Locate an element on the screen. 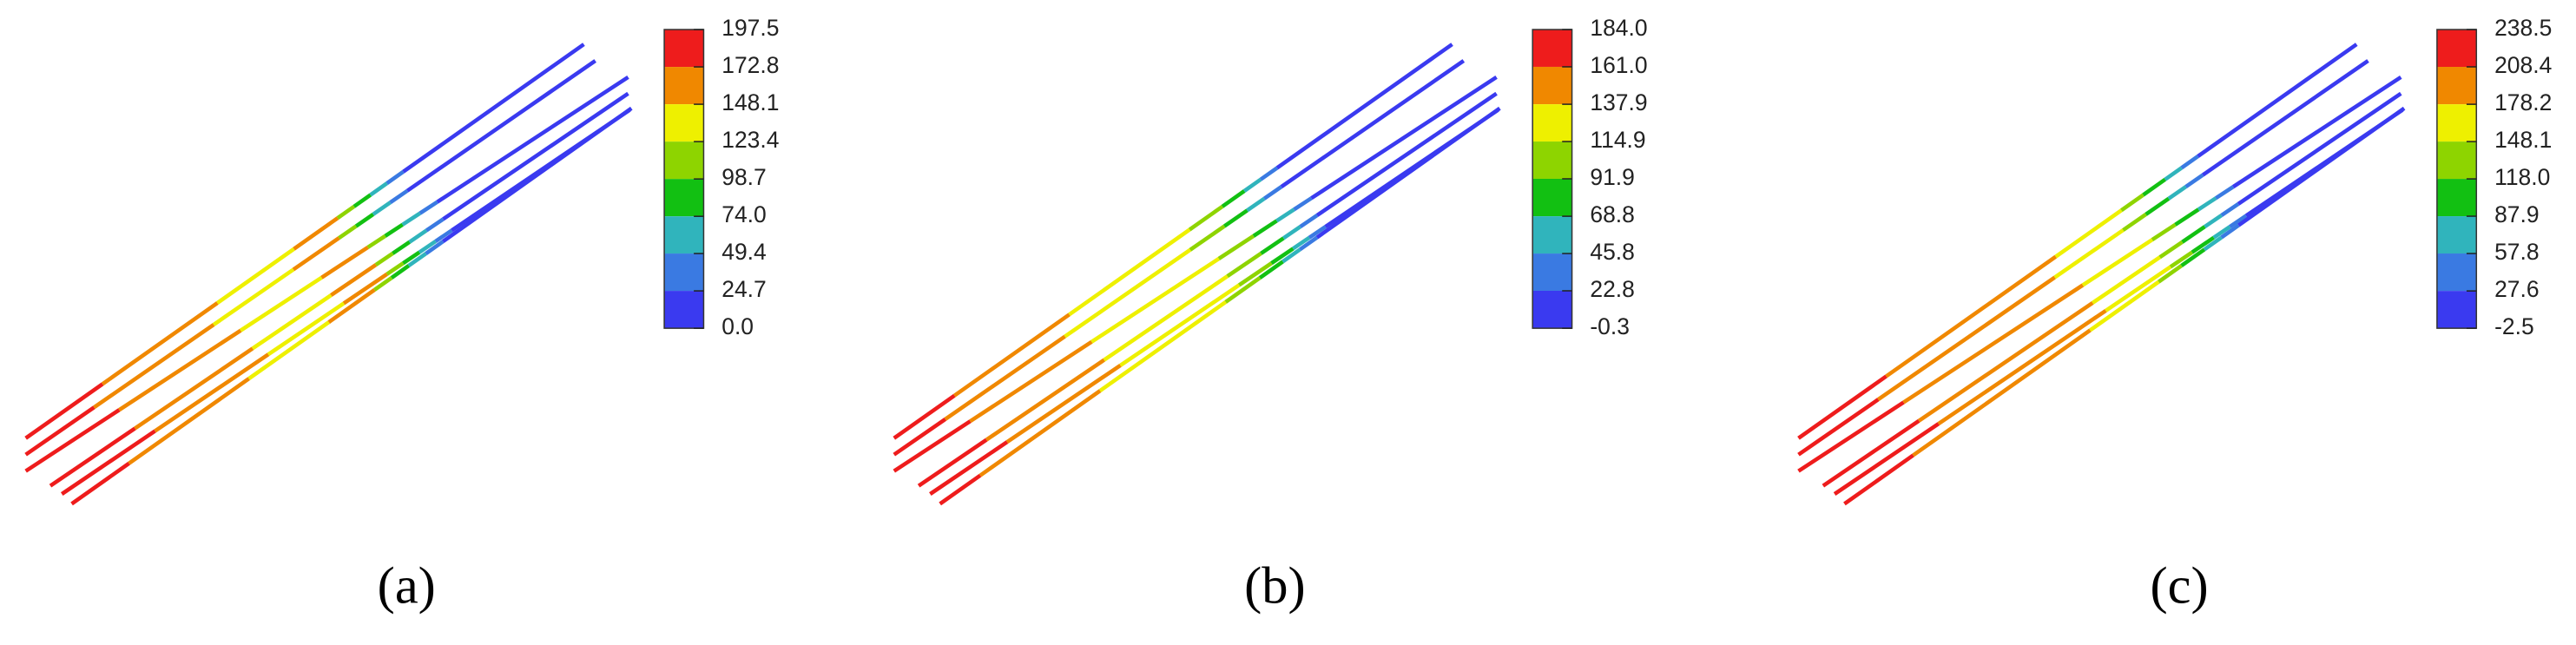  colorbar-tick-label: 0.0 is located at coordinates (737, 326).